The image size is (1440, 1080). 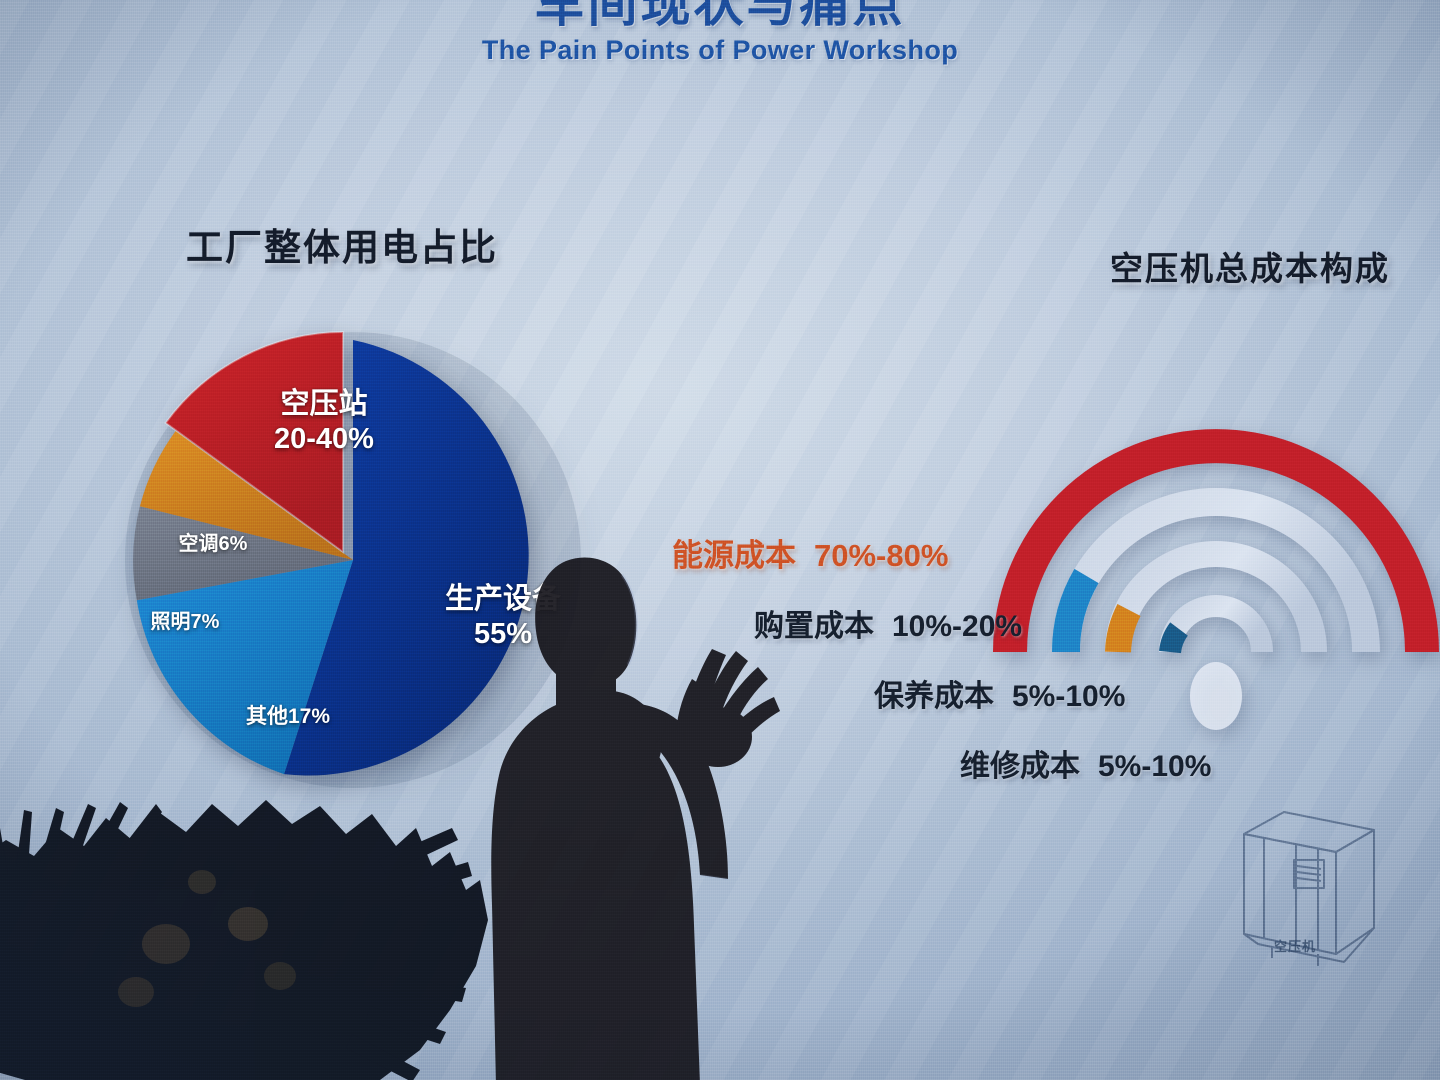 What do you see at coordinates (243, 553) in the screenshot?
I see `pie-slice-lighting` at bounding box center [243, 553].